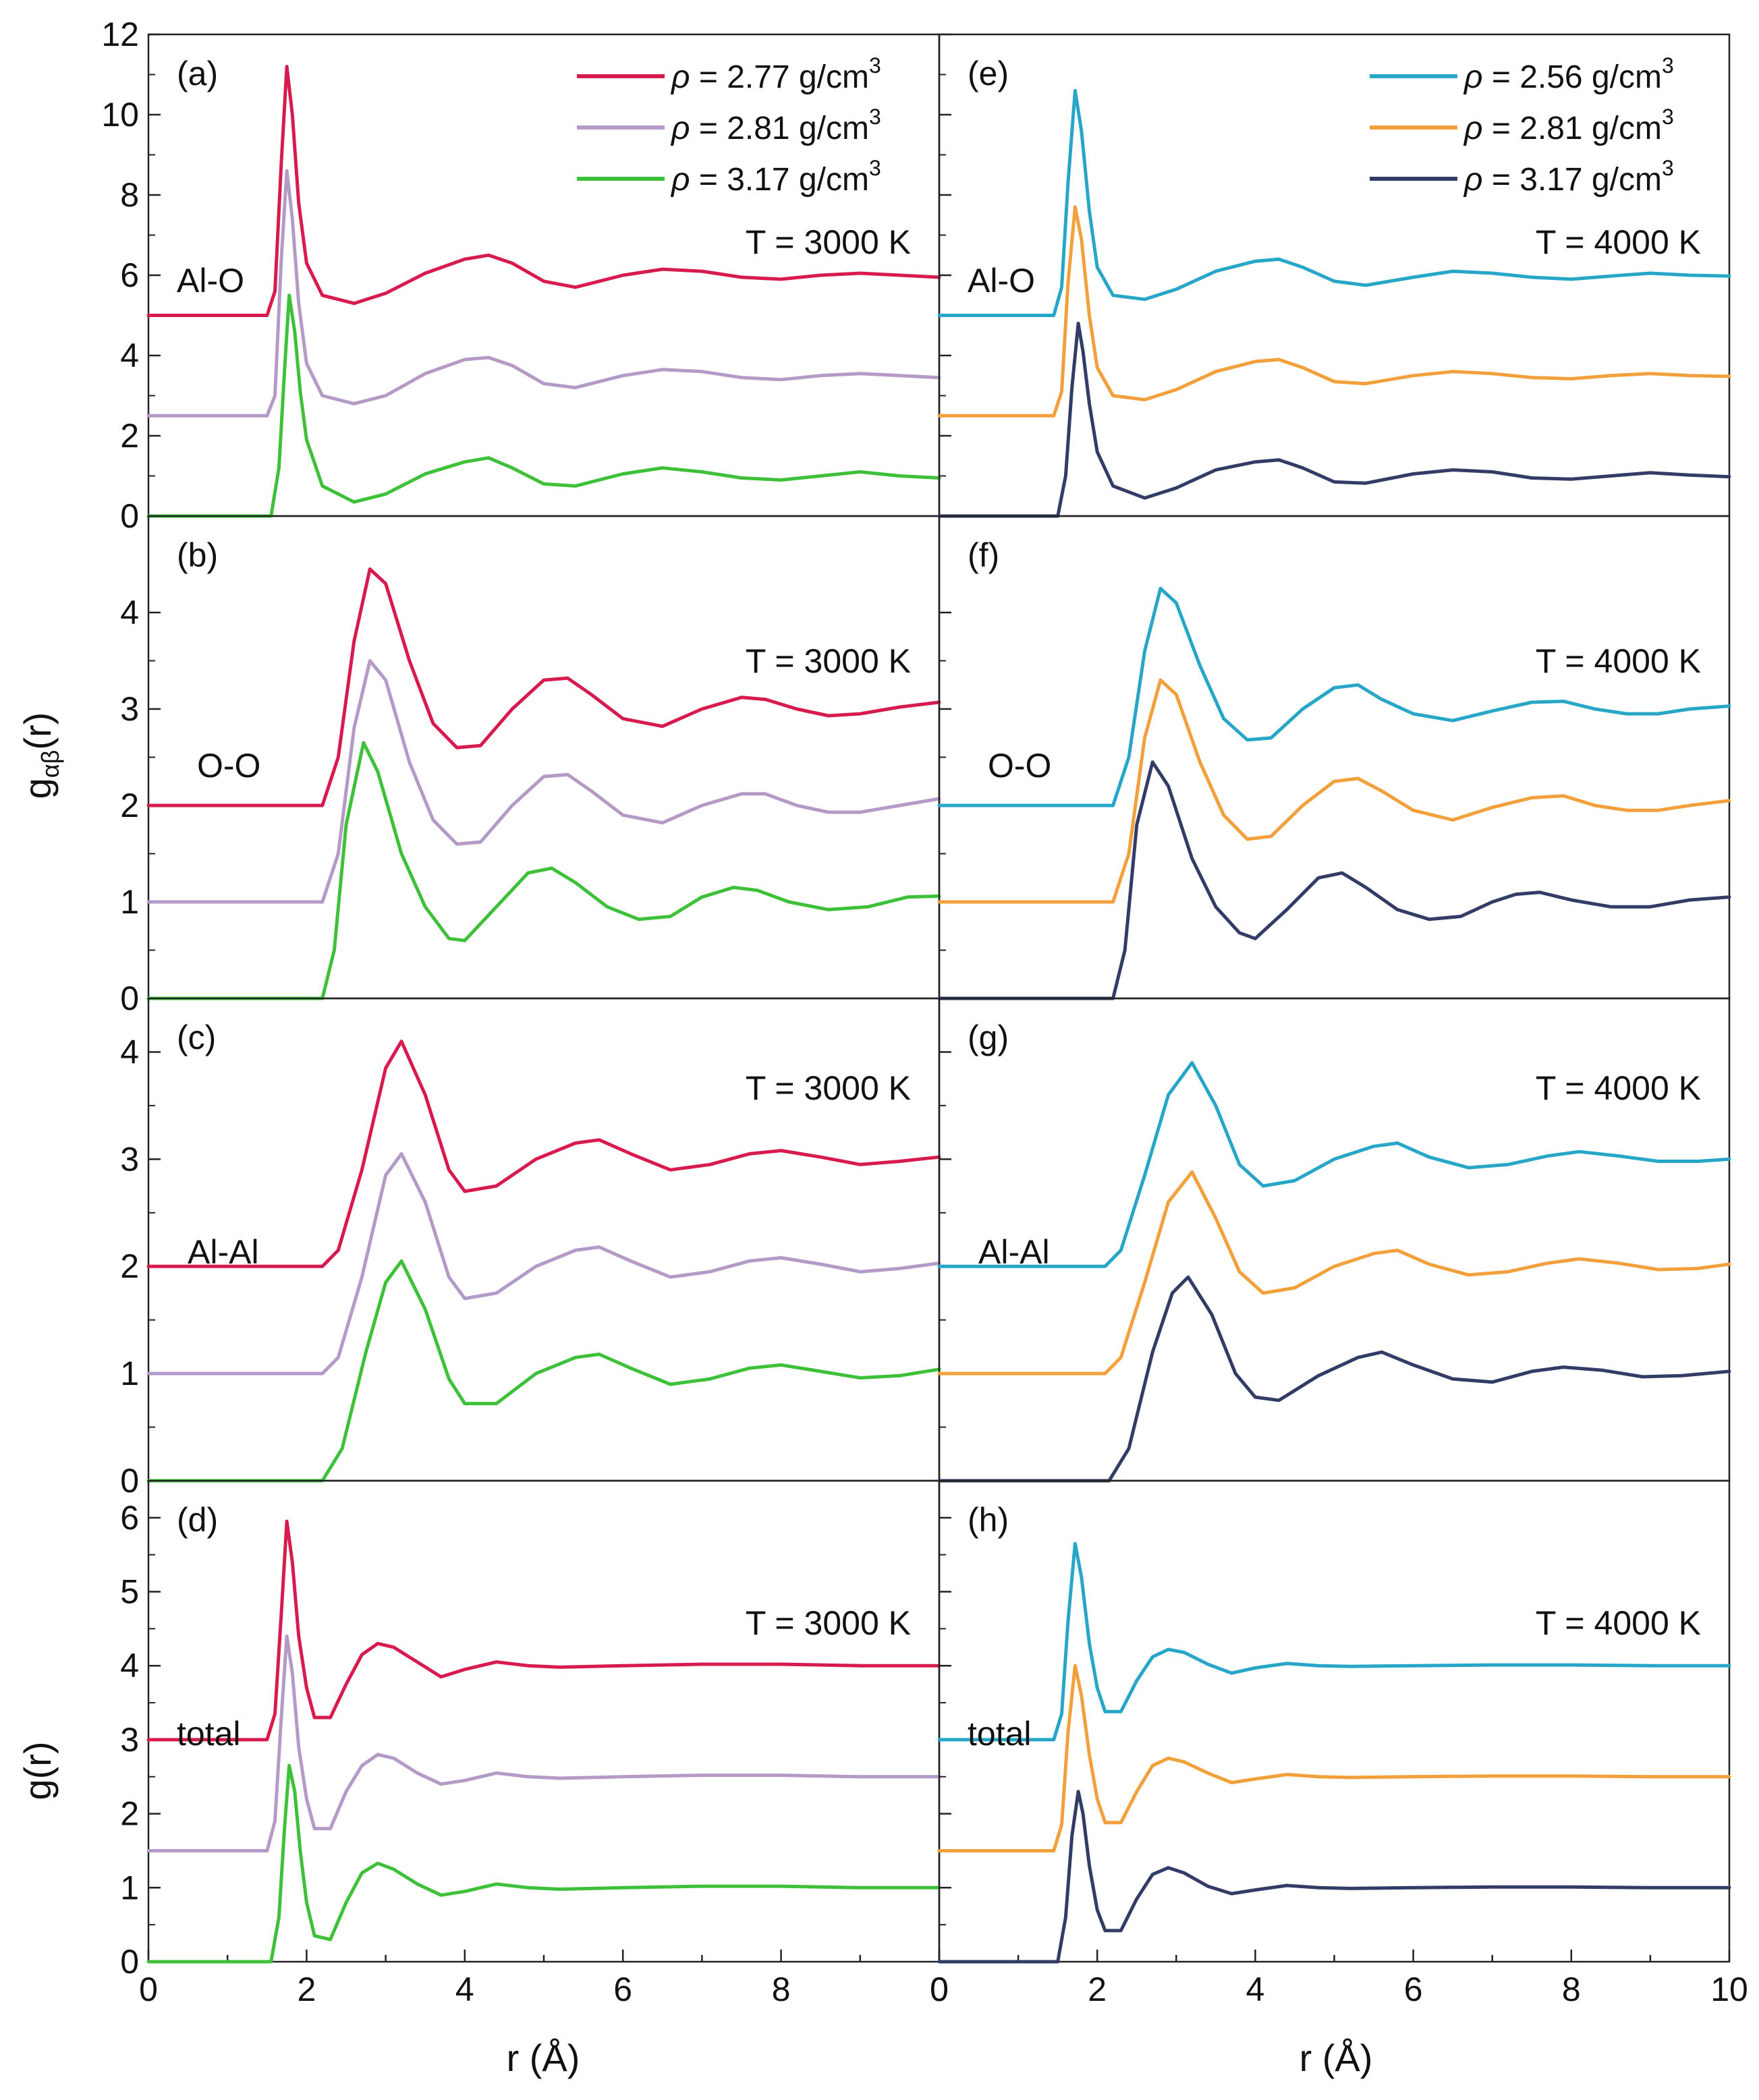  What do you see at coordinates (129, 1592) in the screenshot?
I see `y-tick-label: 5` at bounding box center [129, 1592].